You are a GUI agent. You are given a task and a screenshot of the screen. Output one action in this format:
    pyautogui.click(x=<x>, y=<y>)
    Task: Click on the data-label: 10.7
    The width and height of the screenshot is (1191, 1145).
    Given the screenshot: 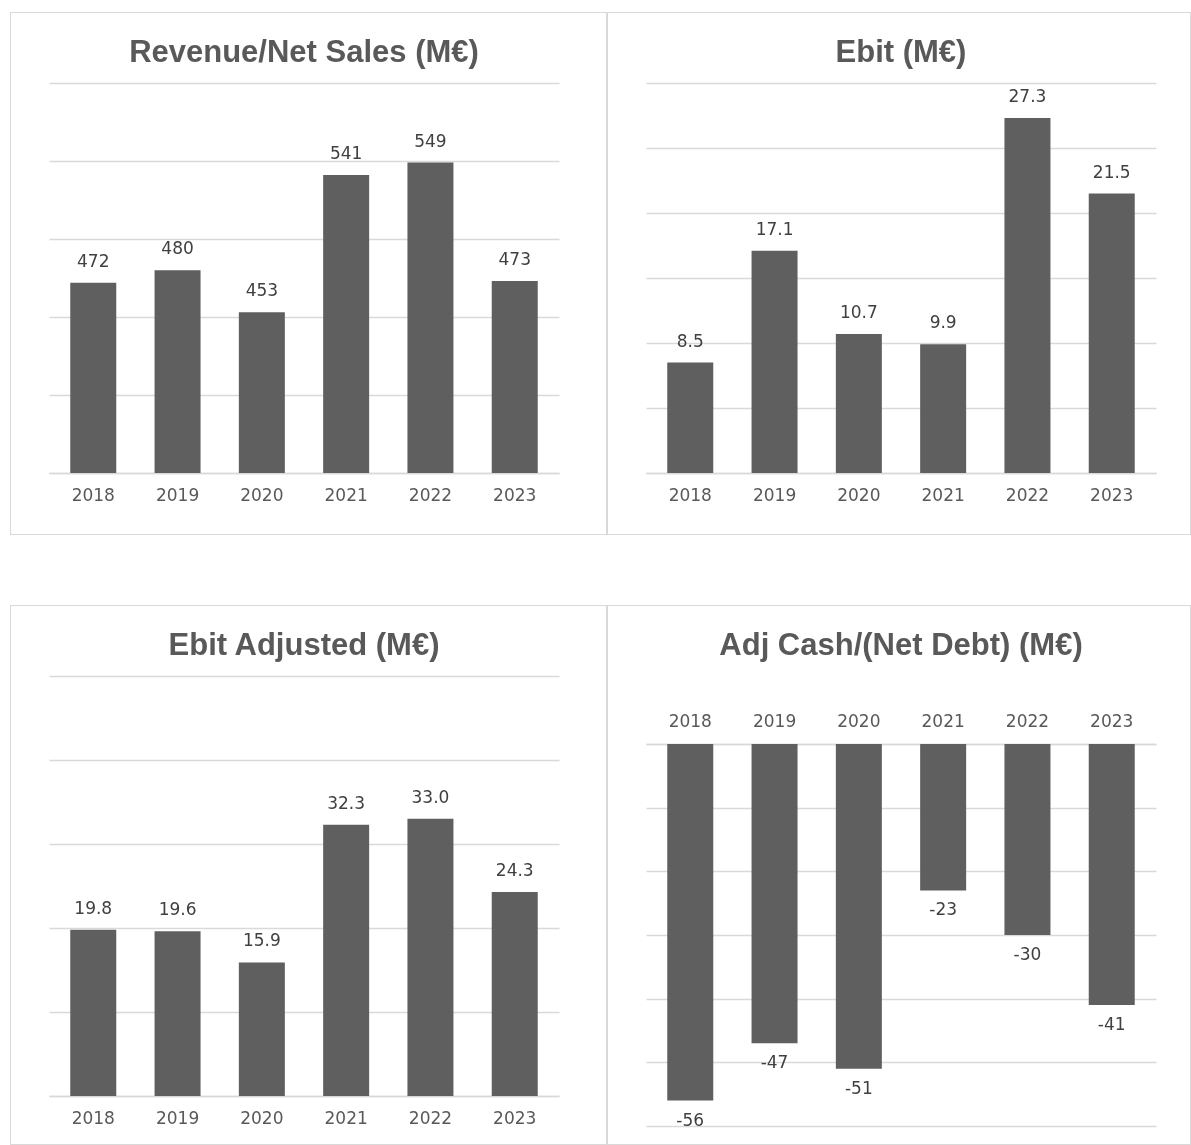 What is the action you would take?
    pyautogui.click(x=858, y=311)
    